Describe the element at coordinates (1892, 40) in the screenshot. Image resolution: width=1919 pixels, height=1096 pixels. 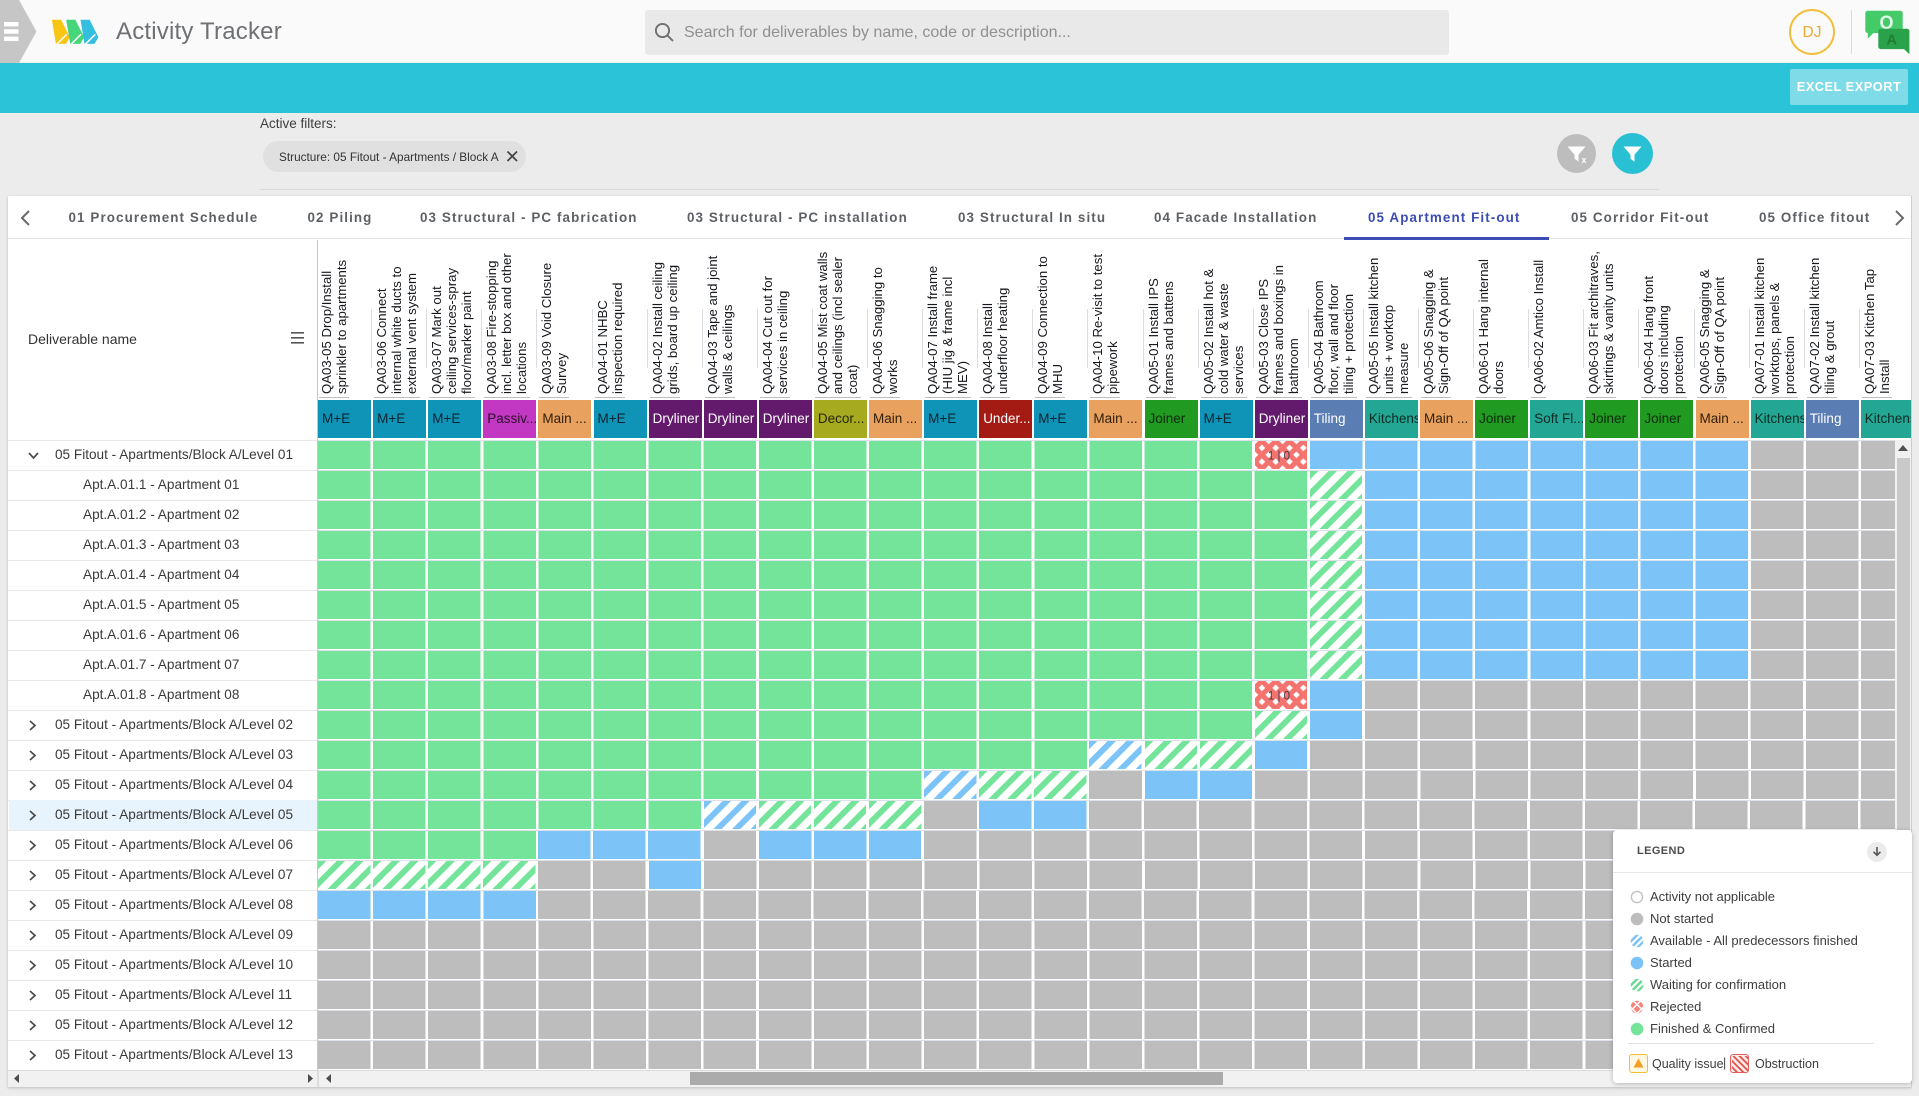
I see `svg-text: A` at that location.